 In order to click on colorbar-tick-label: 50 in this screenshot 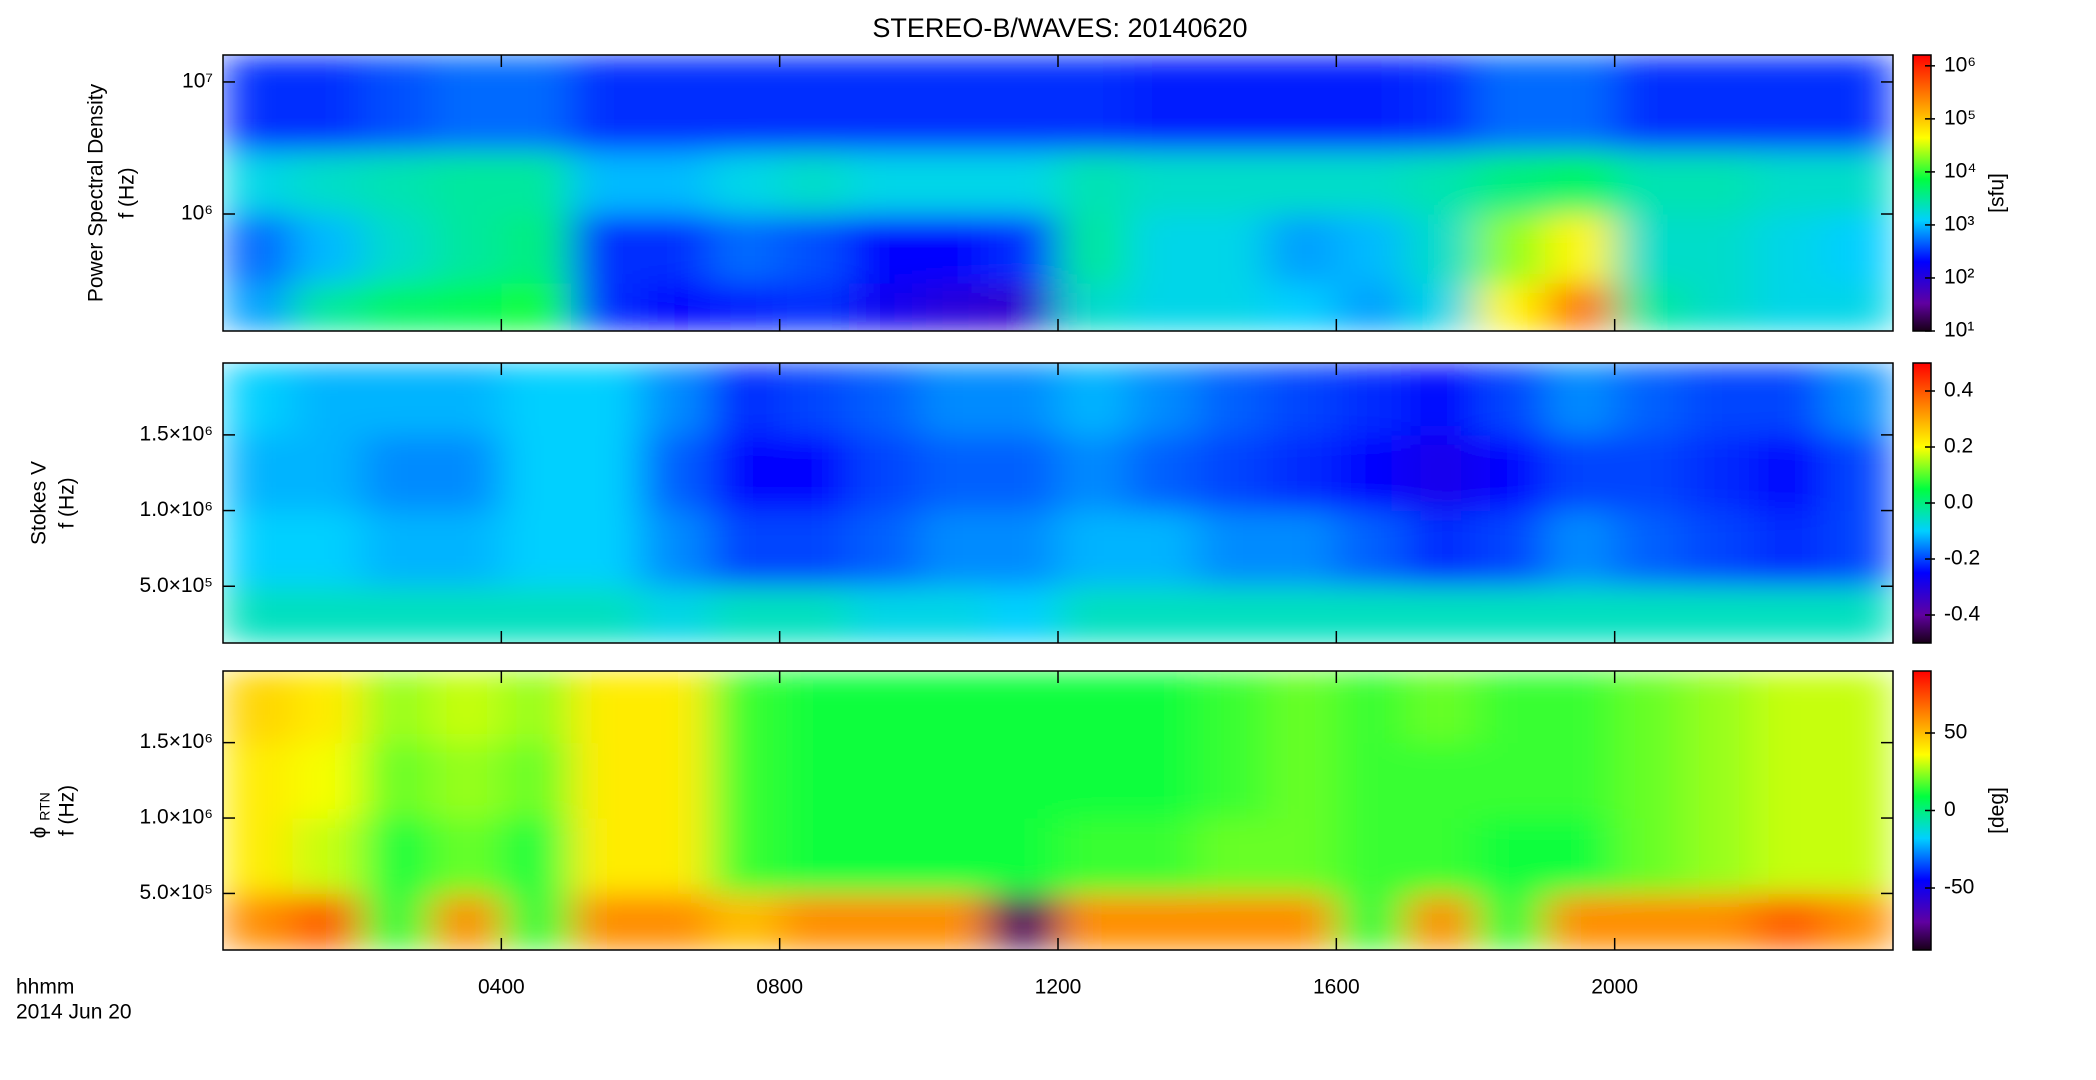, I will do `click(1955, 732)`.